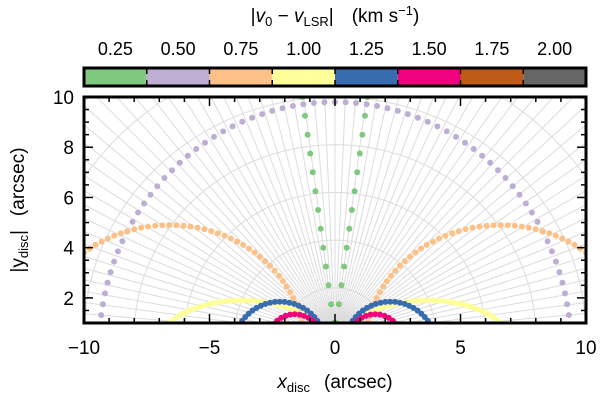 This screenshot has width=601, height=402. I want to click on colorbar-tick-label: 1.25, so click(366, 49).